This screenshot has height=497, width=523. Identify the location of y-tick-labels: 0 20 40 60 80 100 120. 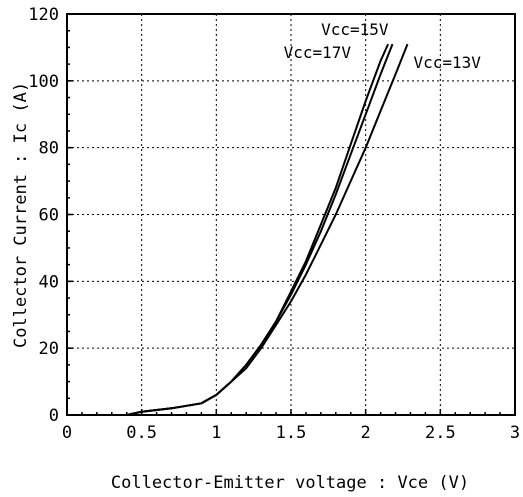
(43, 215).